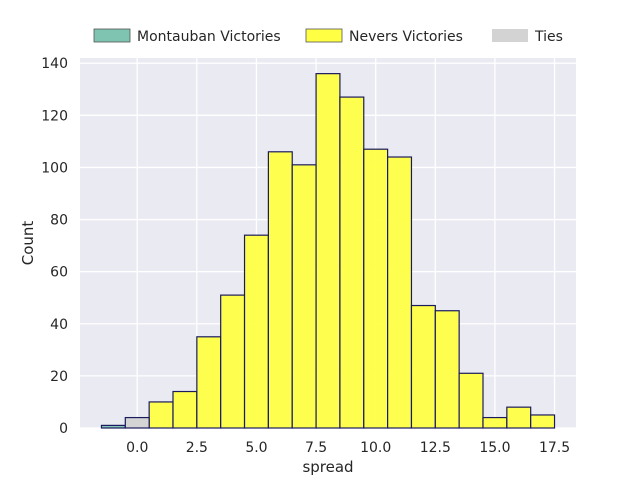 The image size is (640, 480). What do you see at coordinates (54, 246) in the screenshot?
I see `y-axis-ticks: 0 20 40 60 80 100 120 140` at bounding box center [54, 246].